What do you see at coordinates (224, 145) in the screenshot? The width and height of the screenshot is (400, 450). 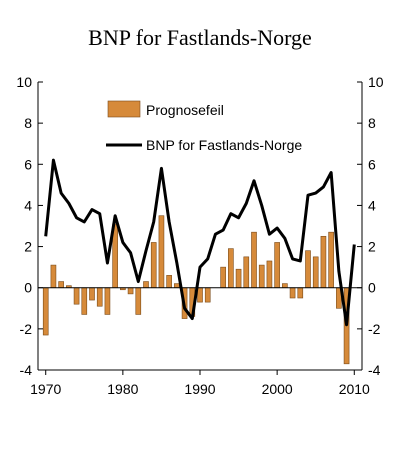 I see `legend-label-bnp: BNP for Fastlands-Norge` at bounding box center [224, 145].